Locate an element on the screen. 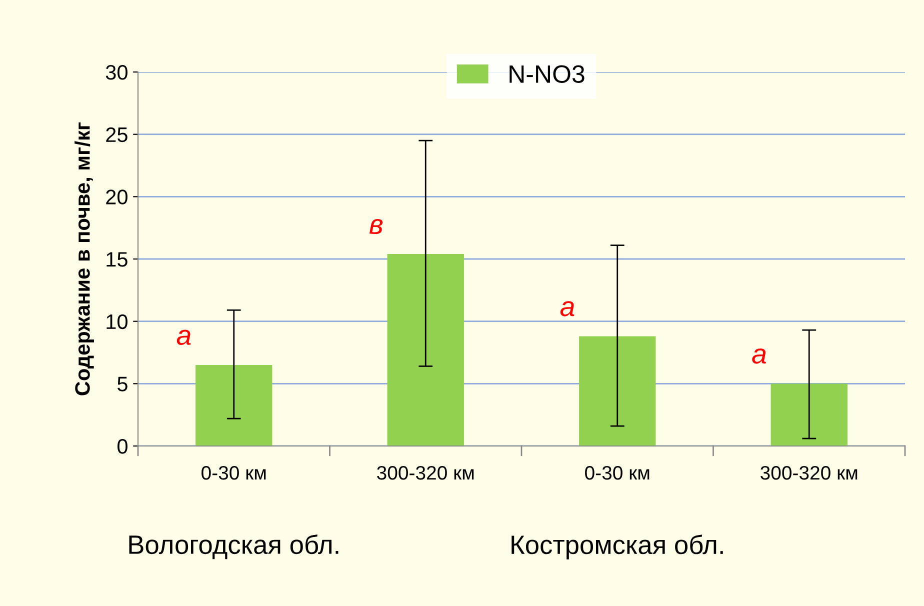 This screenshot has width=924, height=606. y-axis-title: Содержание в почве, мг/кг is located at coordinates (84, 259).